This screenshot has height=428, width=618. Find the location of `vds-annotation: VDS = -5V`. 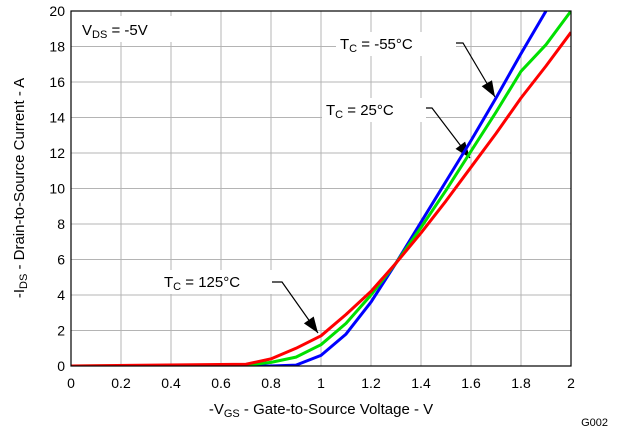

vds-annotation: VDS = -5V is located at coordinates (115, 31).